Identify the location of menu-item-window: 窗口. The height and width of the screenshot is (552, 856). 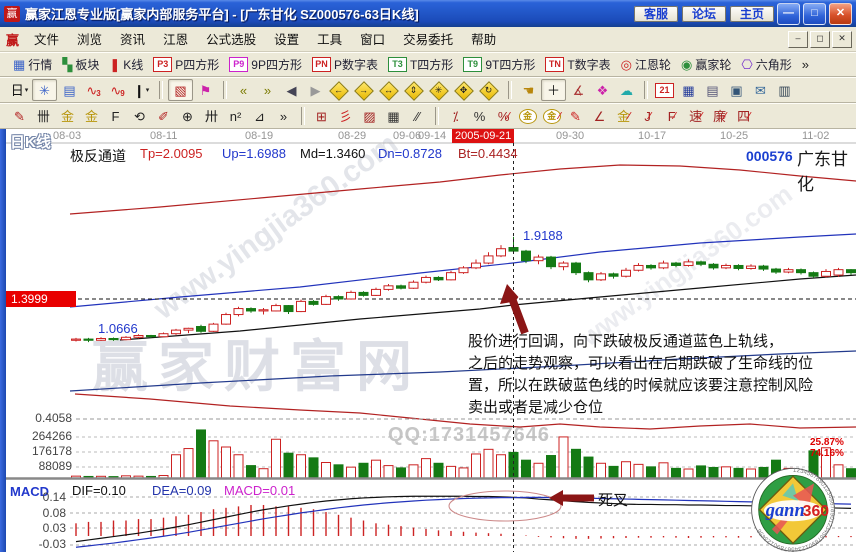
(373, 40).